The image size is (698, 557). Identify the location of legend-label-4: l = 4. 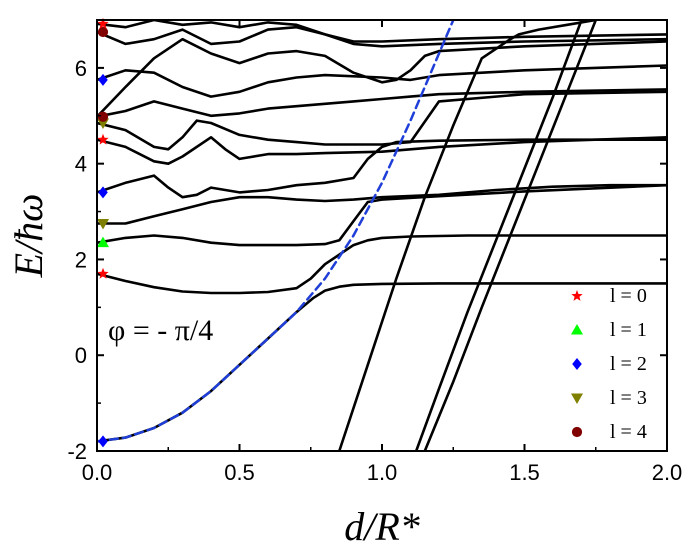
(628, 432).